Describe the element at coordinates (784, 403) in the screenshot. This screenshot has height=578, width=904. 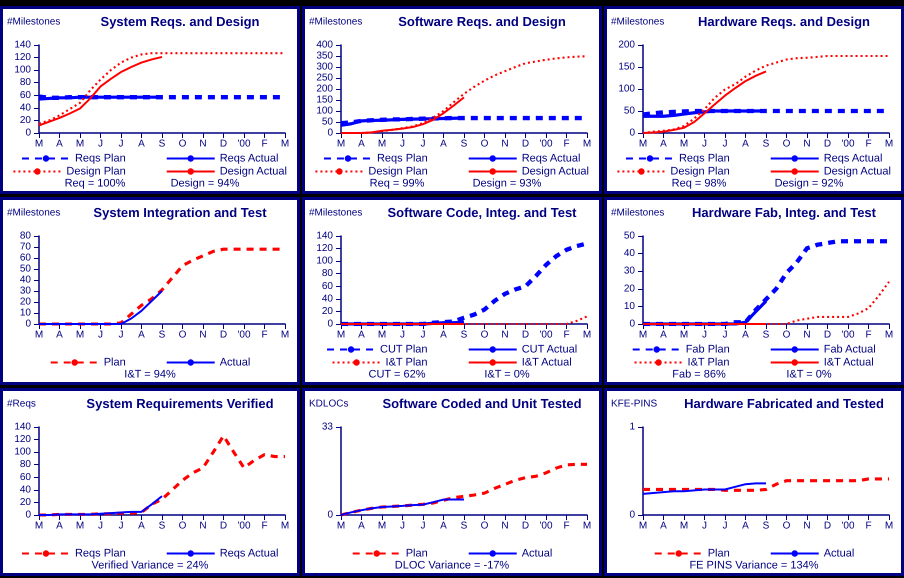
I see `chart-title: Hardware Fabricated and Tested` at that location.